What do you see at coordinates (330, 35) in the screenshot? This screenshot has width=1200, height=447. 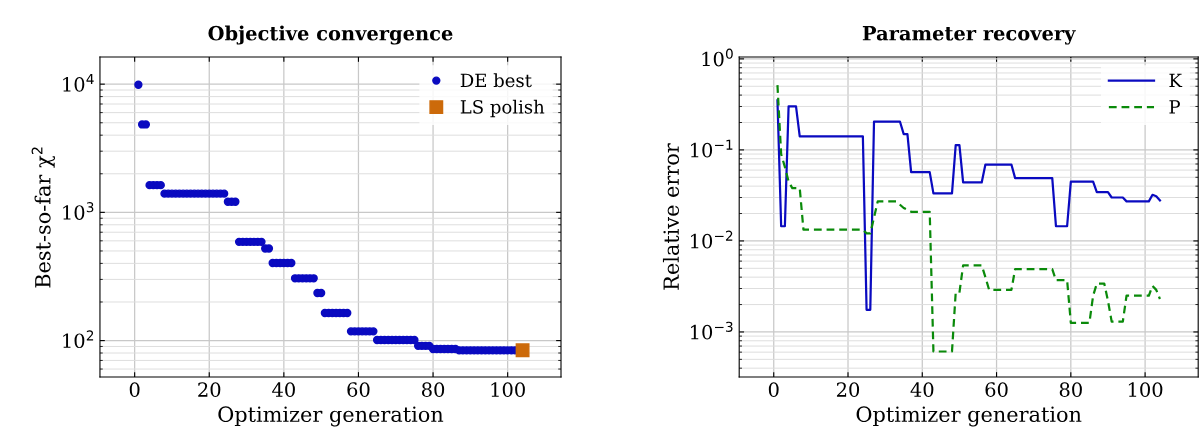 I see `chart-title: Objective convergence` at bounding box center [330, 35].